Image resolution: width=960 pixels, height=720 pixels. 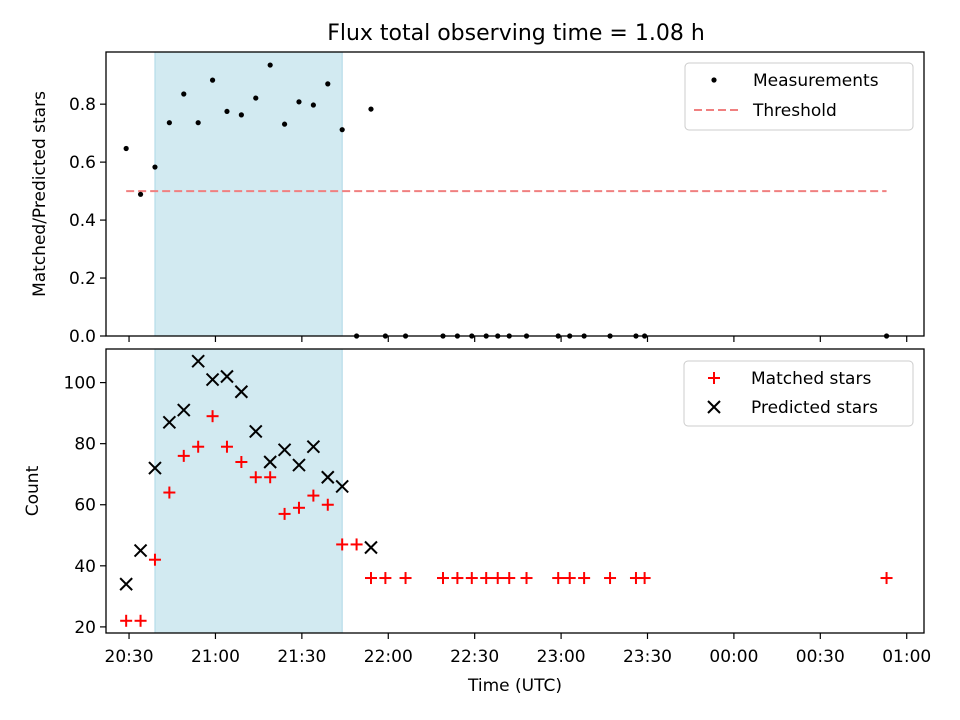 What do you see at coordinates (906, 657) in the screenshot?
I see `x-tick-label: 01:00` at bounding box center [906, 657].